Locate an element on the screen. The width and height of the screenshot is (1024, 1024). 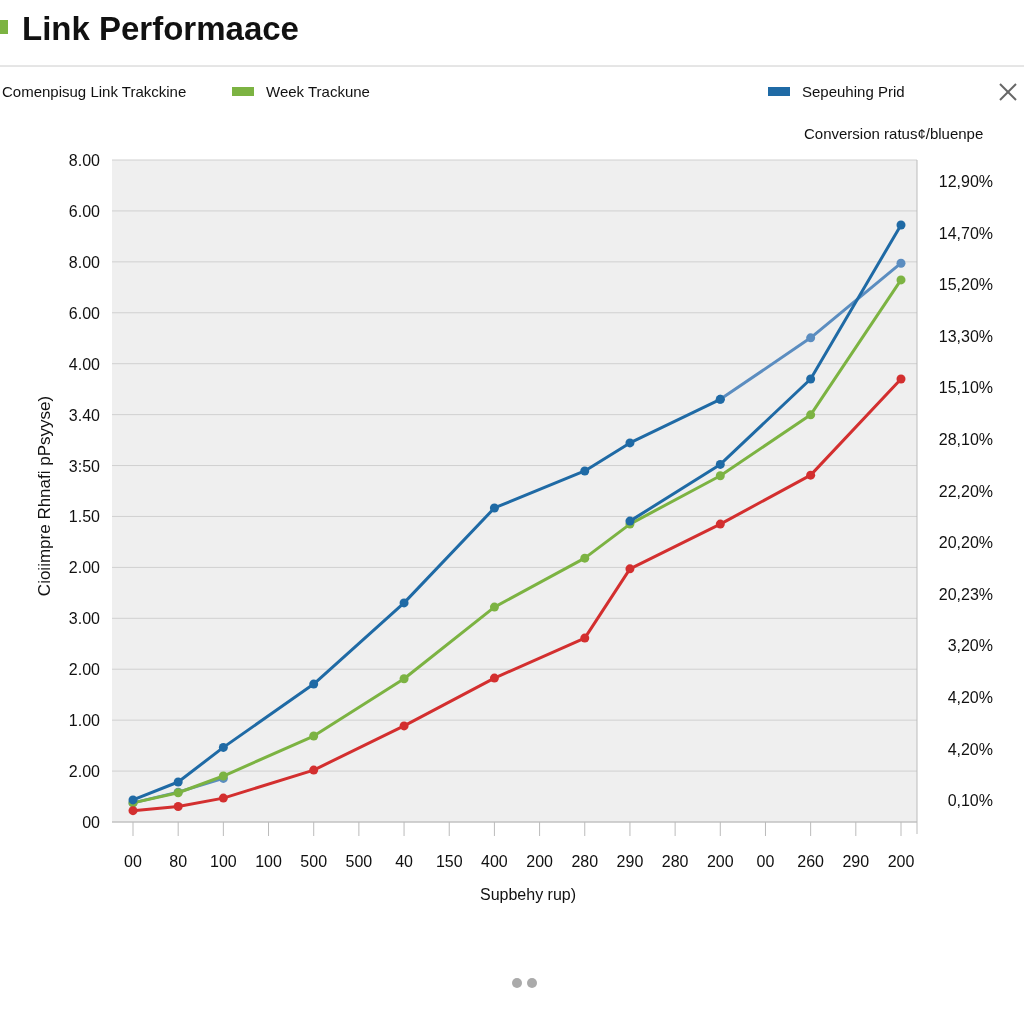
text: 3:50 is located at coordinates (84, 466).